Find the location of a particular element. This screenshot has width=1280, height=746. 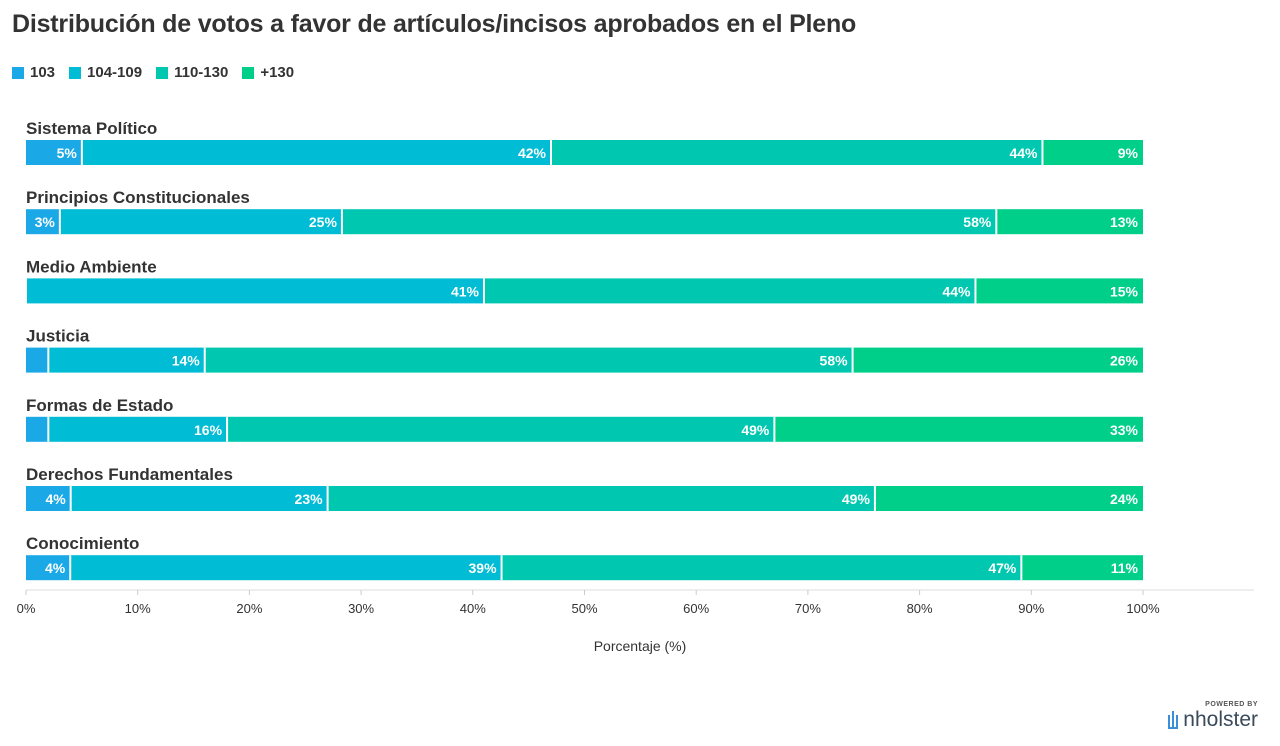

legend-label: 103 is located at coordinates (43, 72).